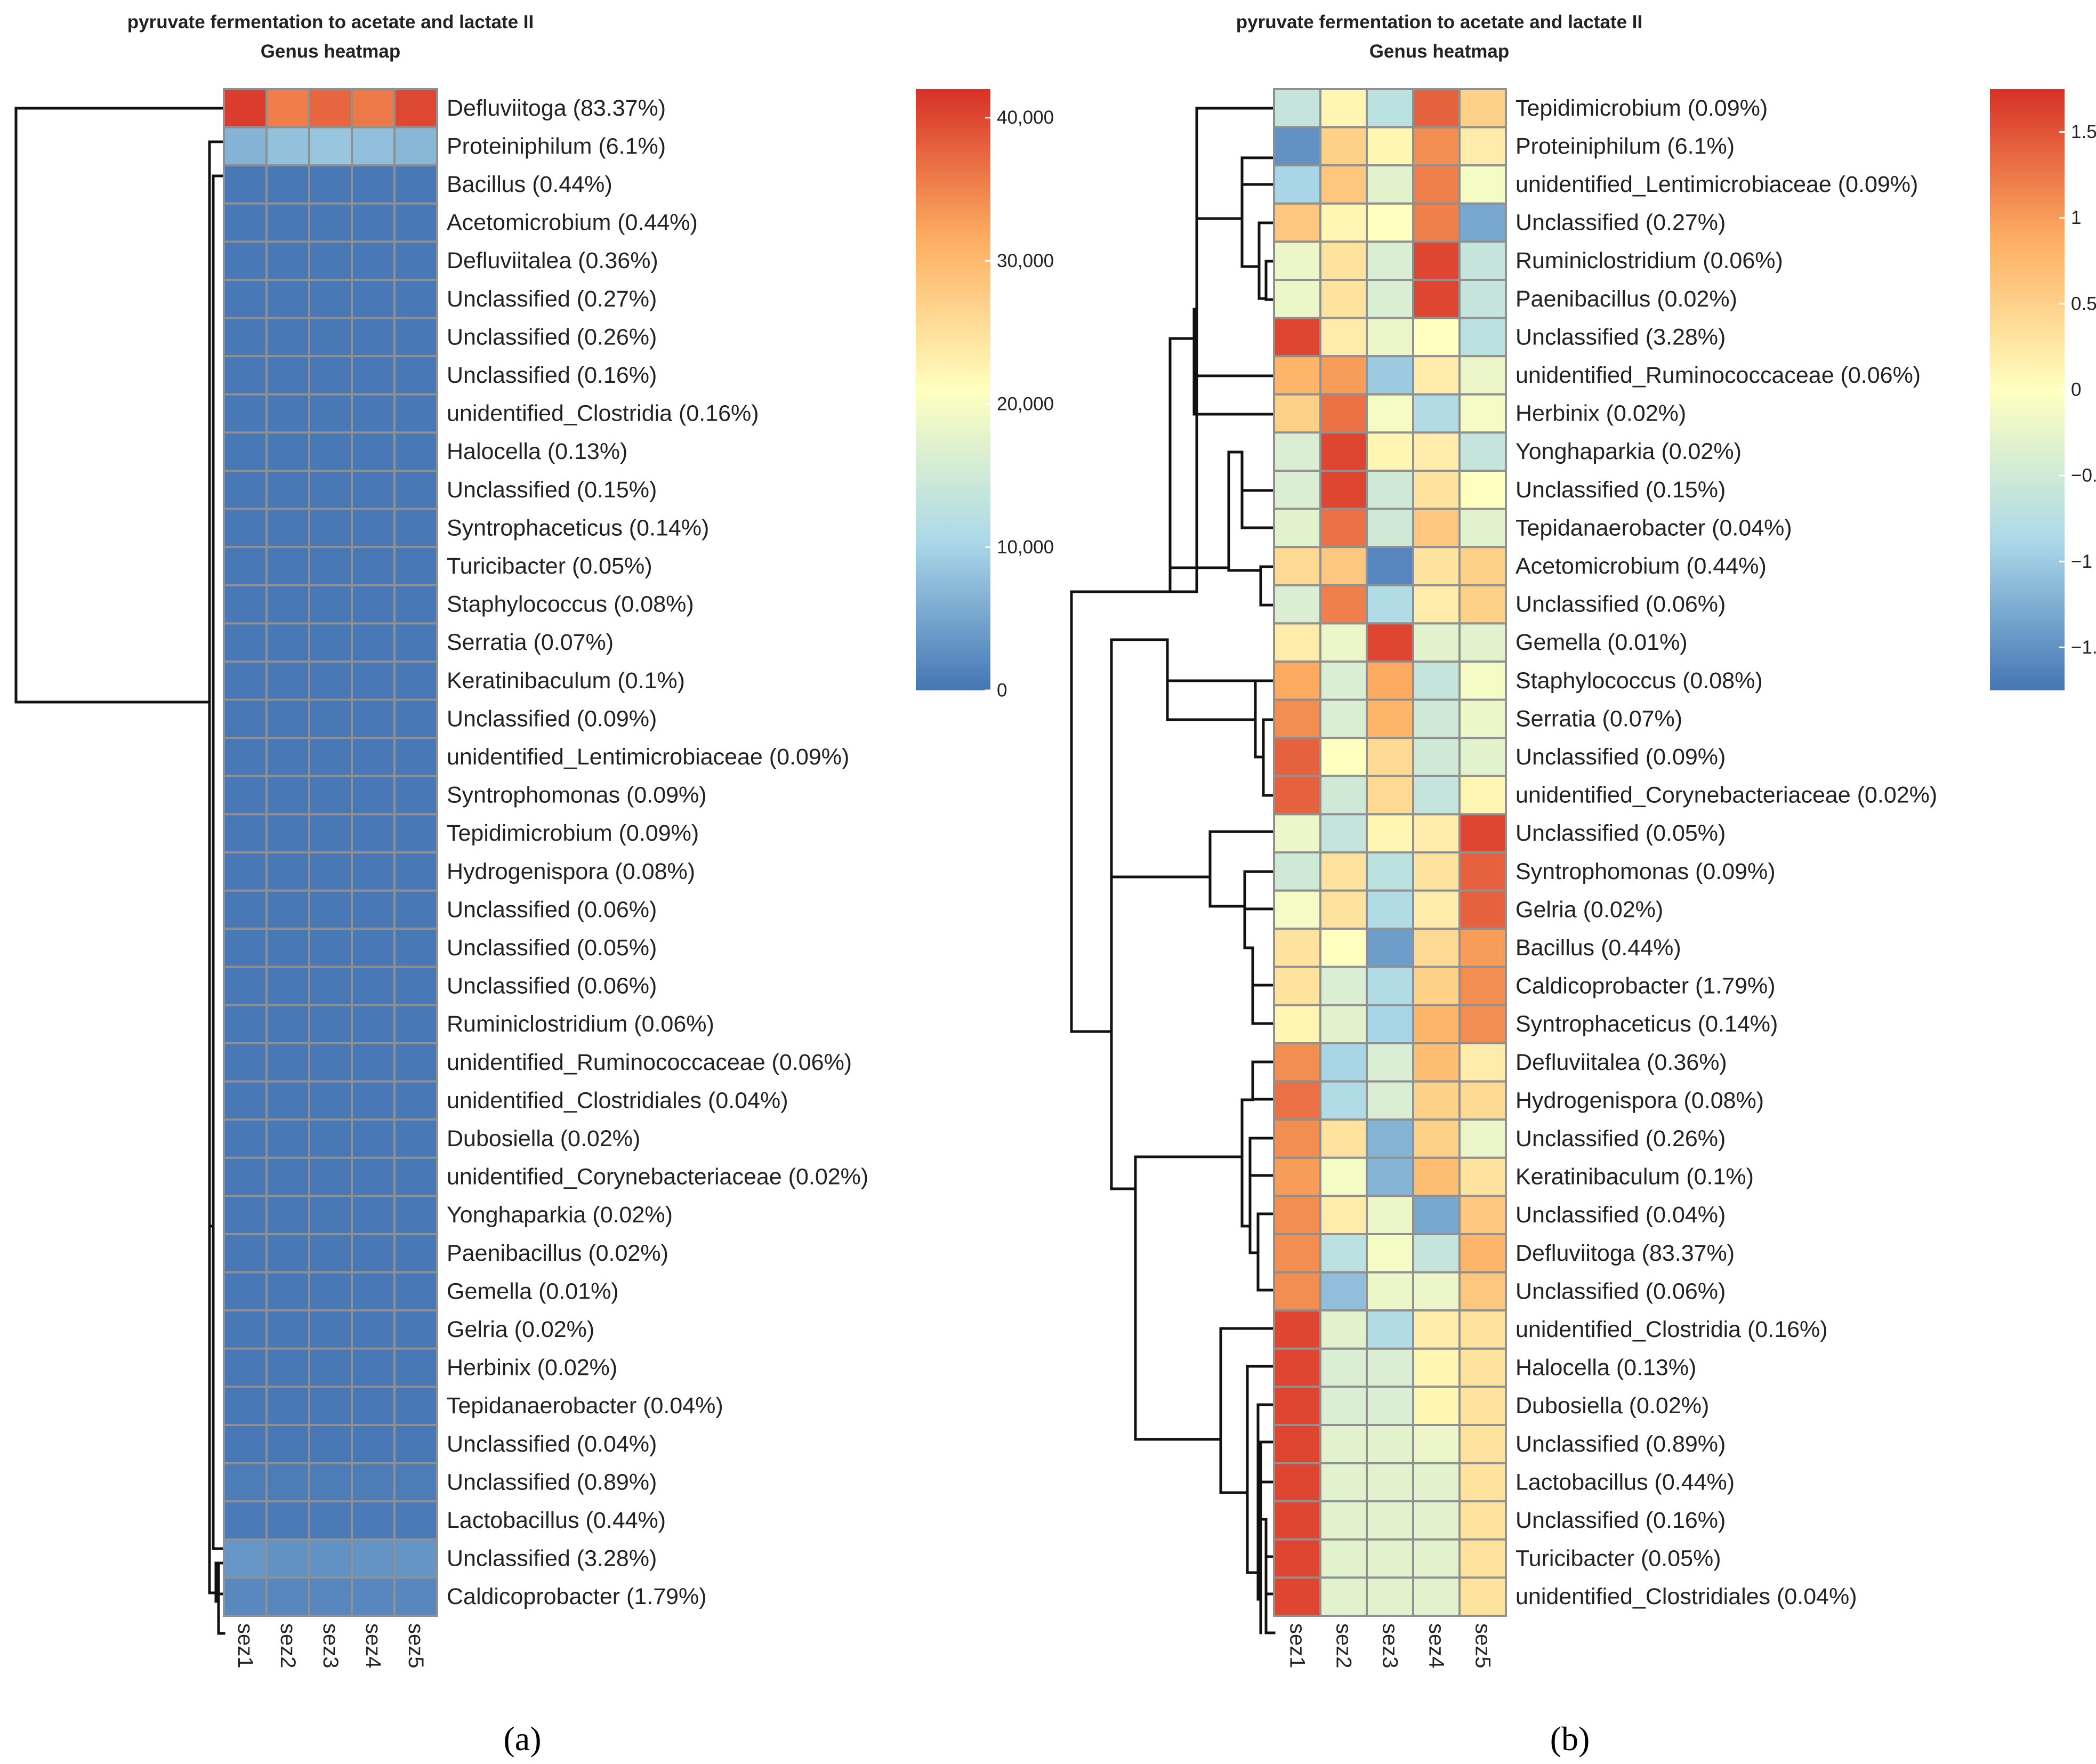  What do you see at coordinates (1439, 51) in the screenshot?
I see `panel-b-title-line-2: Genus heatmap` at bounding box center [1439, 51].